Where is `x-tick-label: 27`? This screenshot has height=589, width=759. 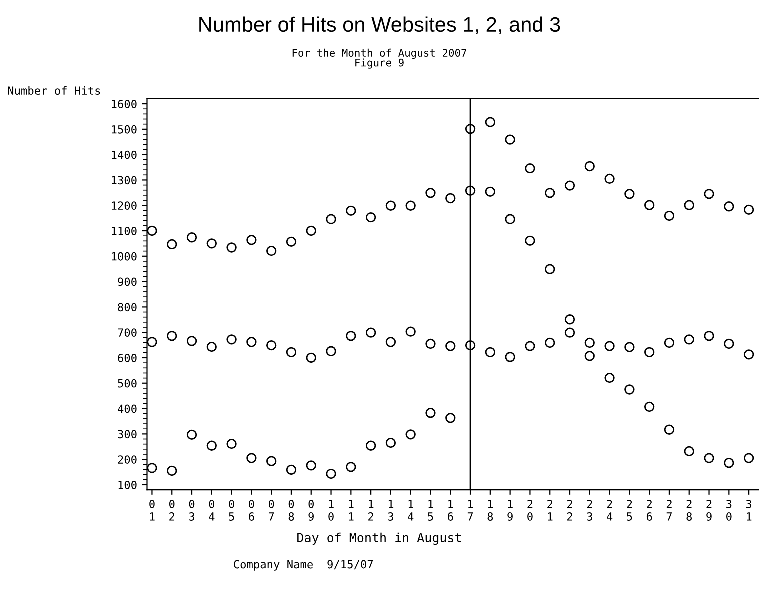 x-tick-label: 27 is located at coordinates (669, 510).